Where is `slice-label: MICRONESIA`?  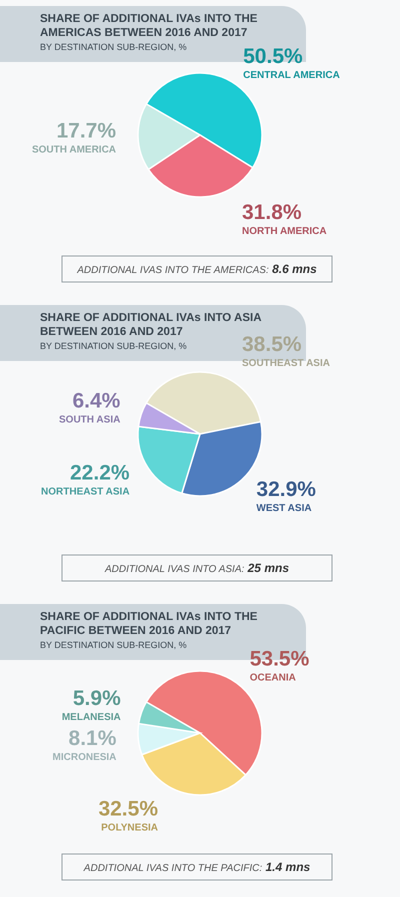 slice-label: MICRONESIA is located at coordinates (84, 758).